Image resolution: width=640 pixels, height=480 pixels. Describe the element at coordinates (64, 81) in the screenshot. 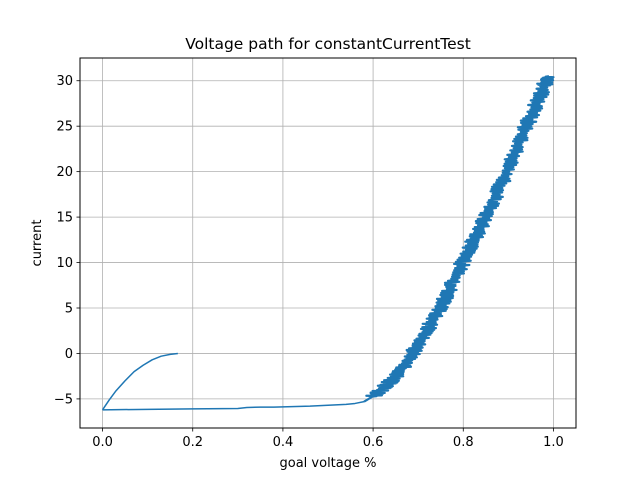

I see `y-tick-label: 30` at that location.